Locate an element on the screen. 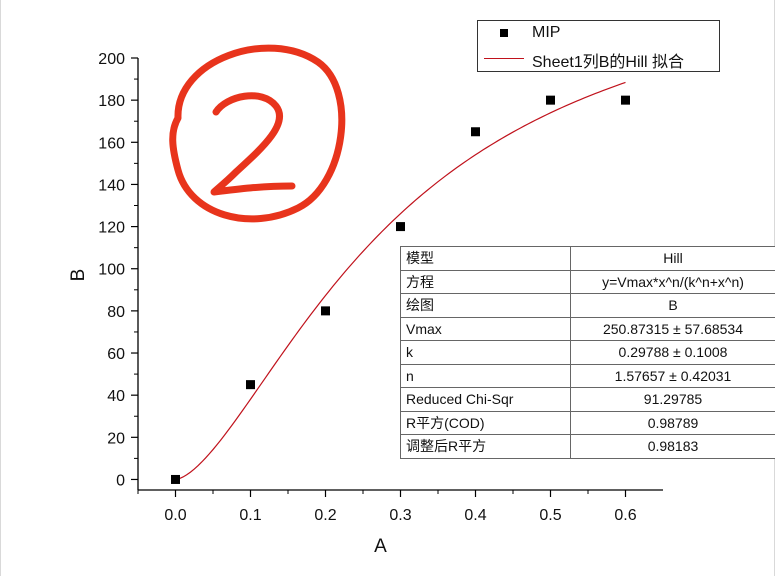  table-key-cell: n is located at coordinates (485, 375).